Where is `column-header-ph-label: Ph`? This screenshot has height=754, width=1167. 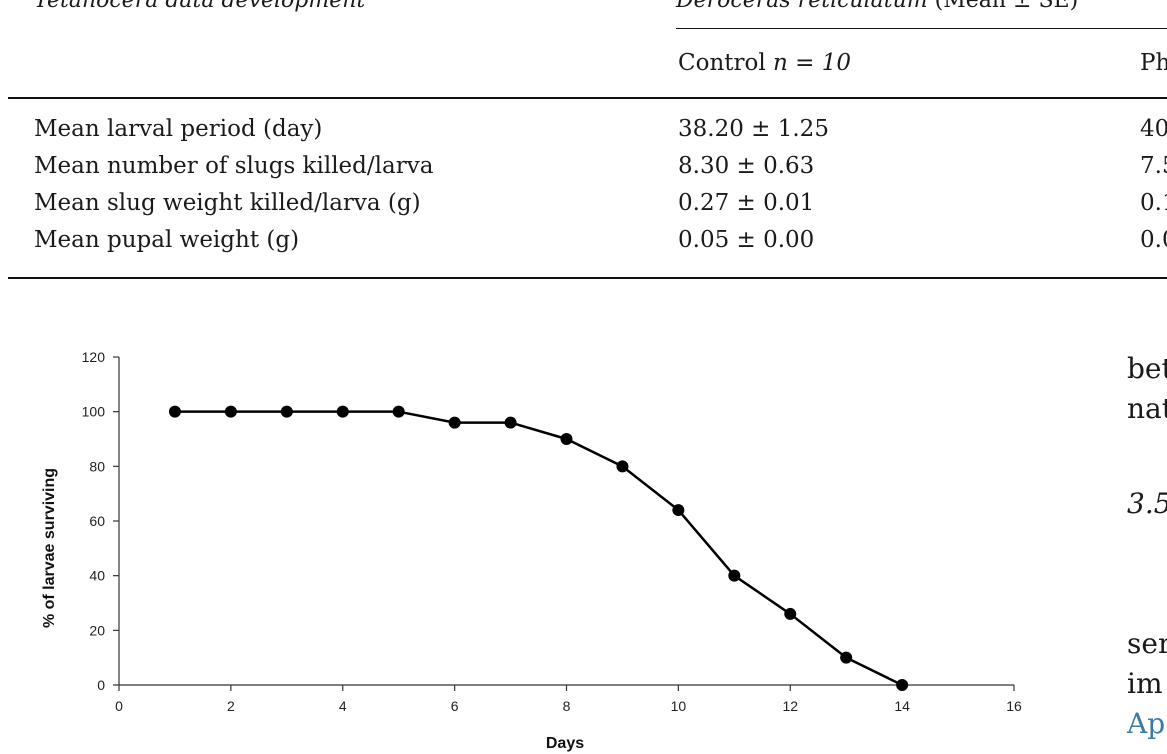 column-header-ph-label: Ph is located at coordinates (1153, 63).